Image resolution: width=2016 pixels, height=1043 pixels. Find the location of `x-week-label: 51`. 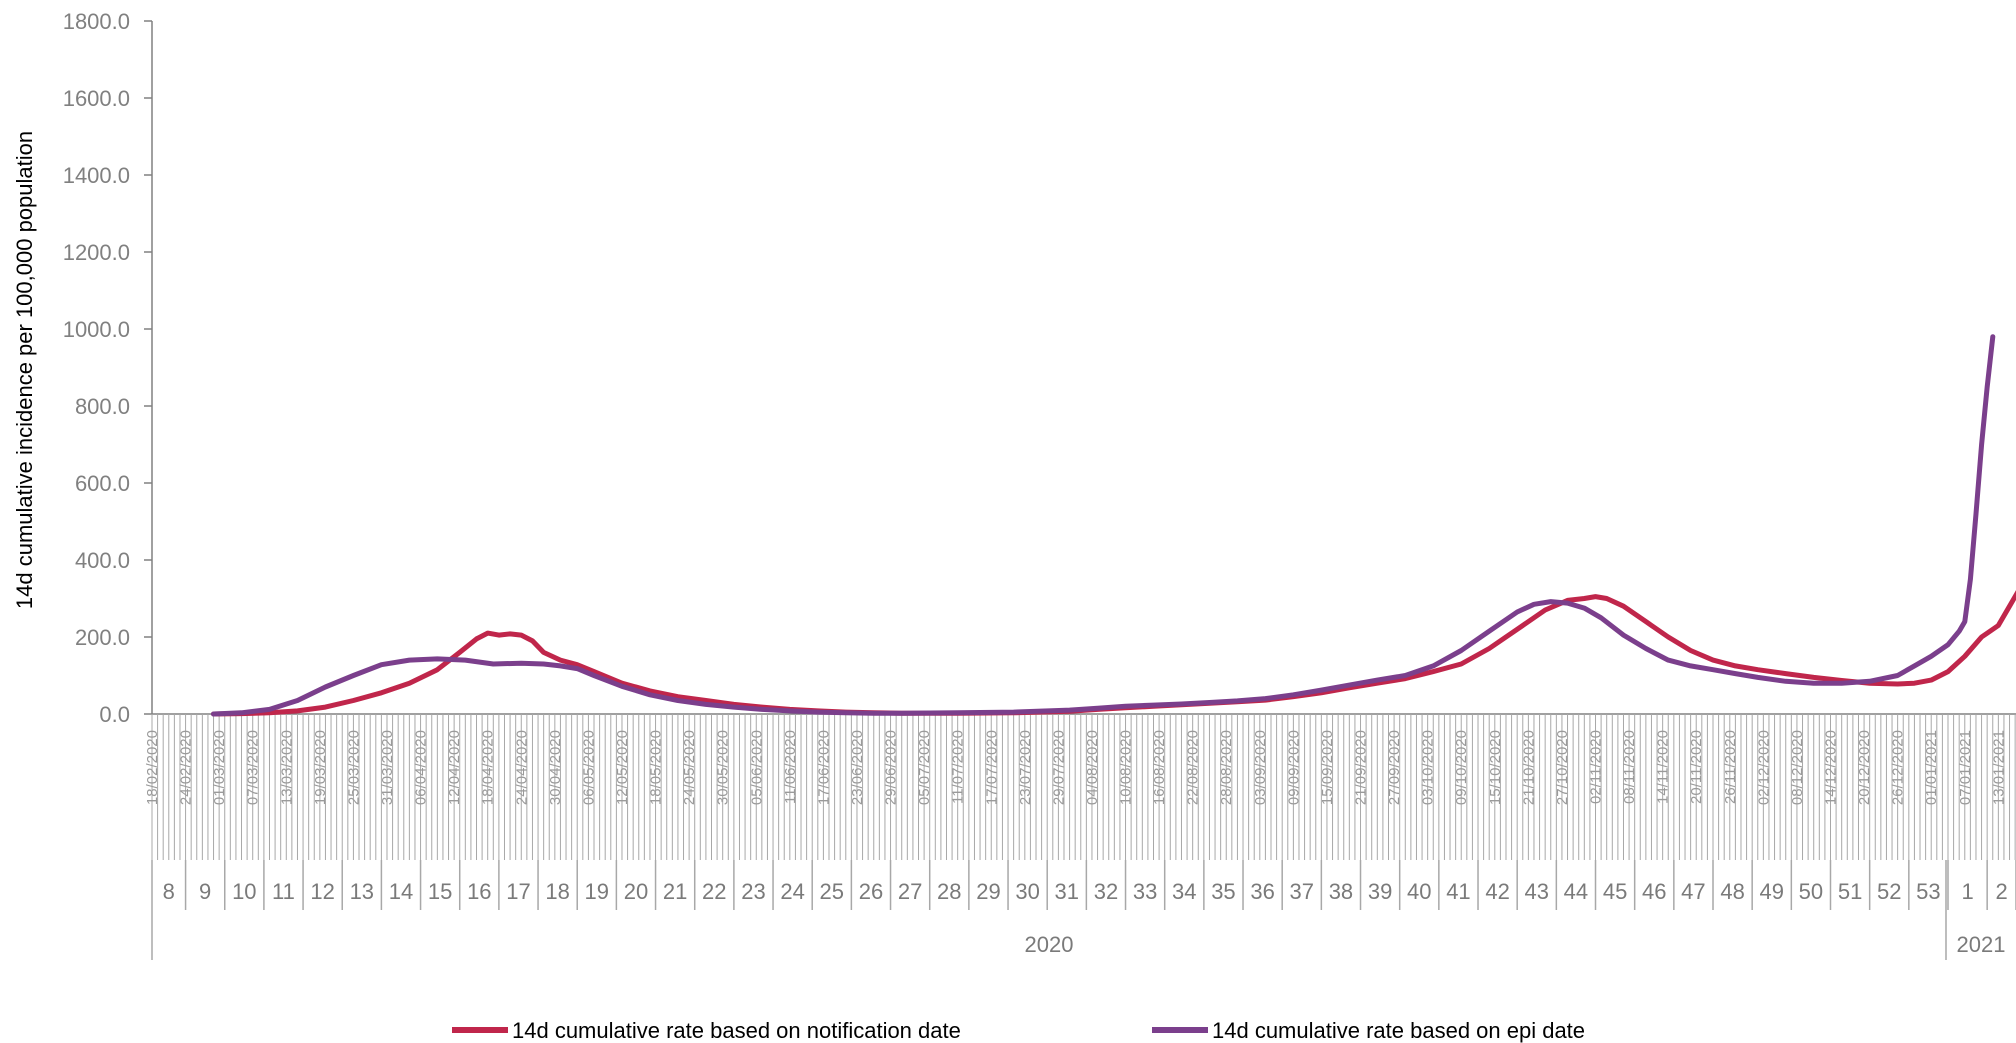

x-week-label: 51 is located at coordinates (1850, 891).